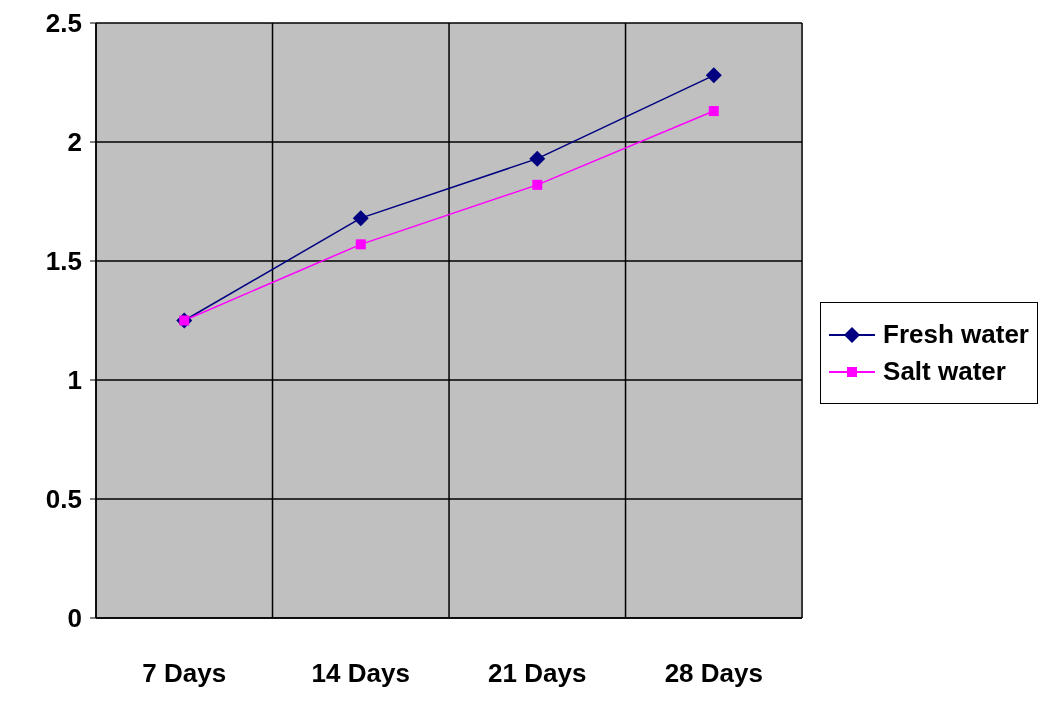 This screenshot has height=704, width=1053. Describe the element at coordinates (63, 23) in the screenshot. I see `y-tick-label: 2.5` at that location.